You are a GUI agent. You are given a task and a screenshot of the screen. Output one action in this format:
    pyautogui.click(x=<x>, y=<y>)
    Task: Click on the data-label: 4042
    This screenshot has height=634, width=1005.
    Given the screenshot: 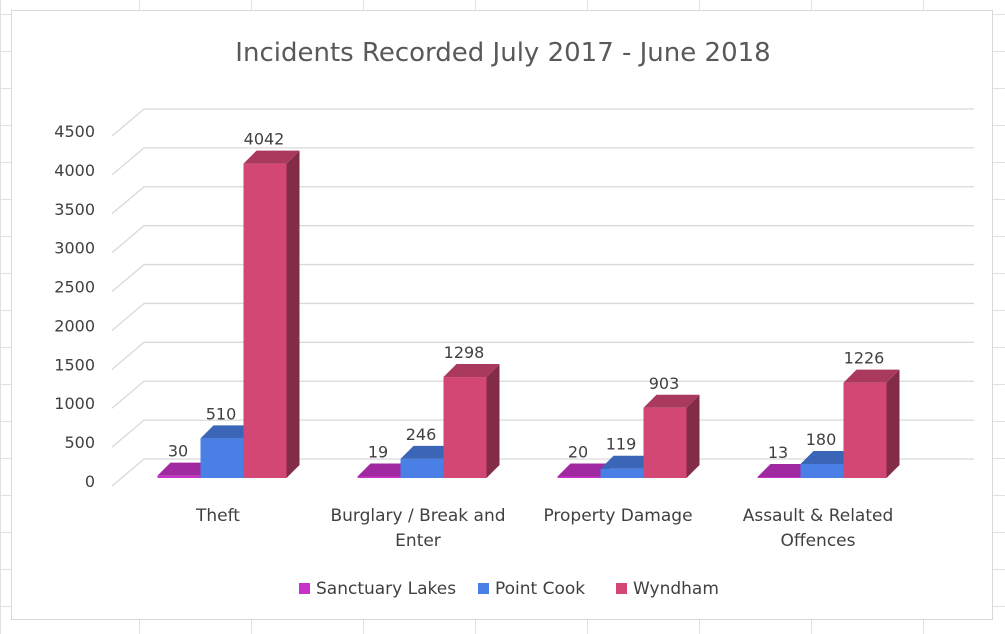 What is the action you would take?
    pyautogui.click(x=264, y=139)
    